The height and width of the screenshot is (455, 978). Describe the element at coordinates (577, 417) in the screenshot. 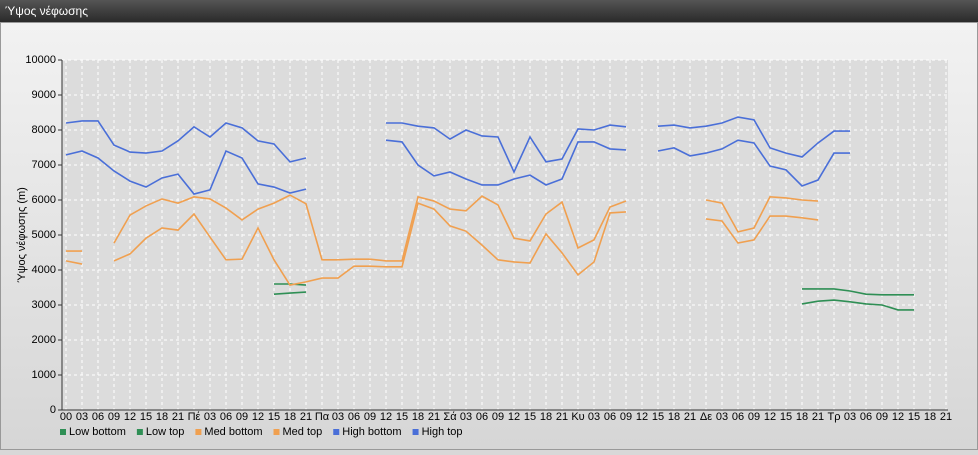

I see `x-tick-label: Κυ` at that location.